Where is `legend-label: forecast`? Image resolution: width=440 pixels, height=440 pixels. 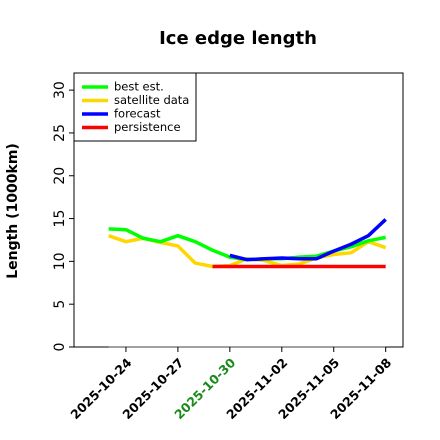 legend-label: forecast is located at coordinates (137, 114).